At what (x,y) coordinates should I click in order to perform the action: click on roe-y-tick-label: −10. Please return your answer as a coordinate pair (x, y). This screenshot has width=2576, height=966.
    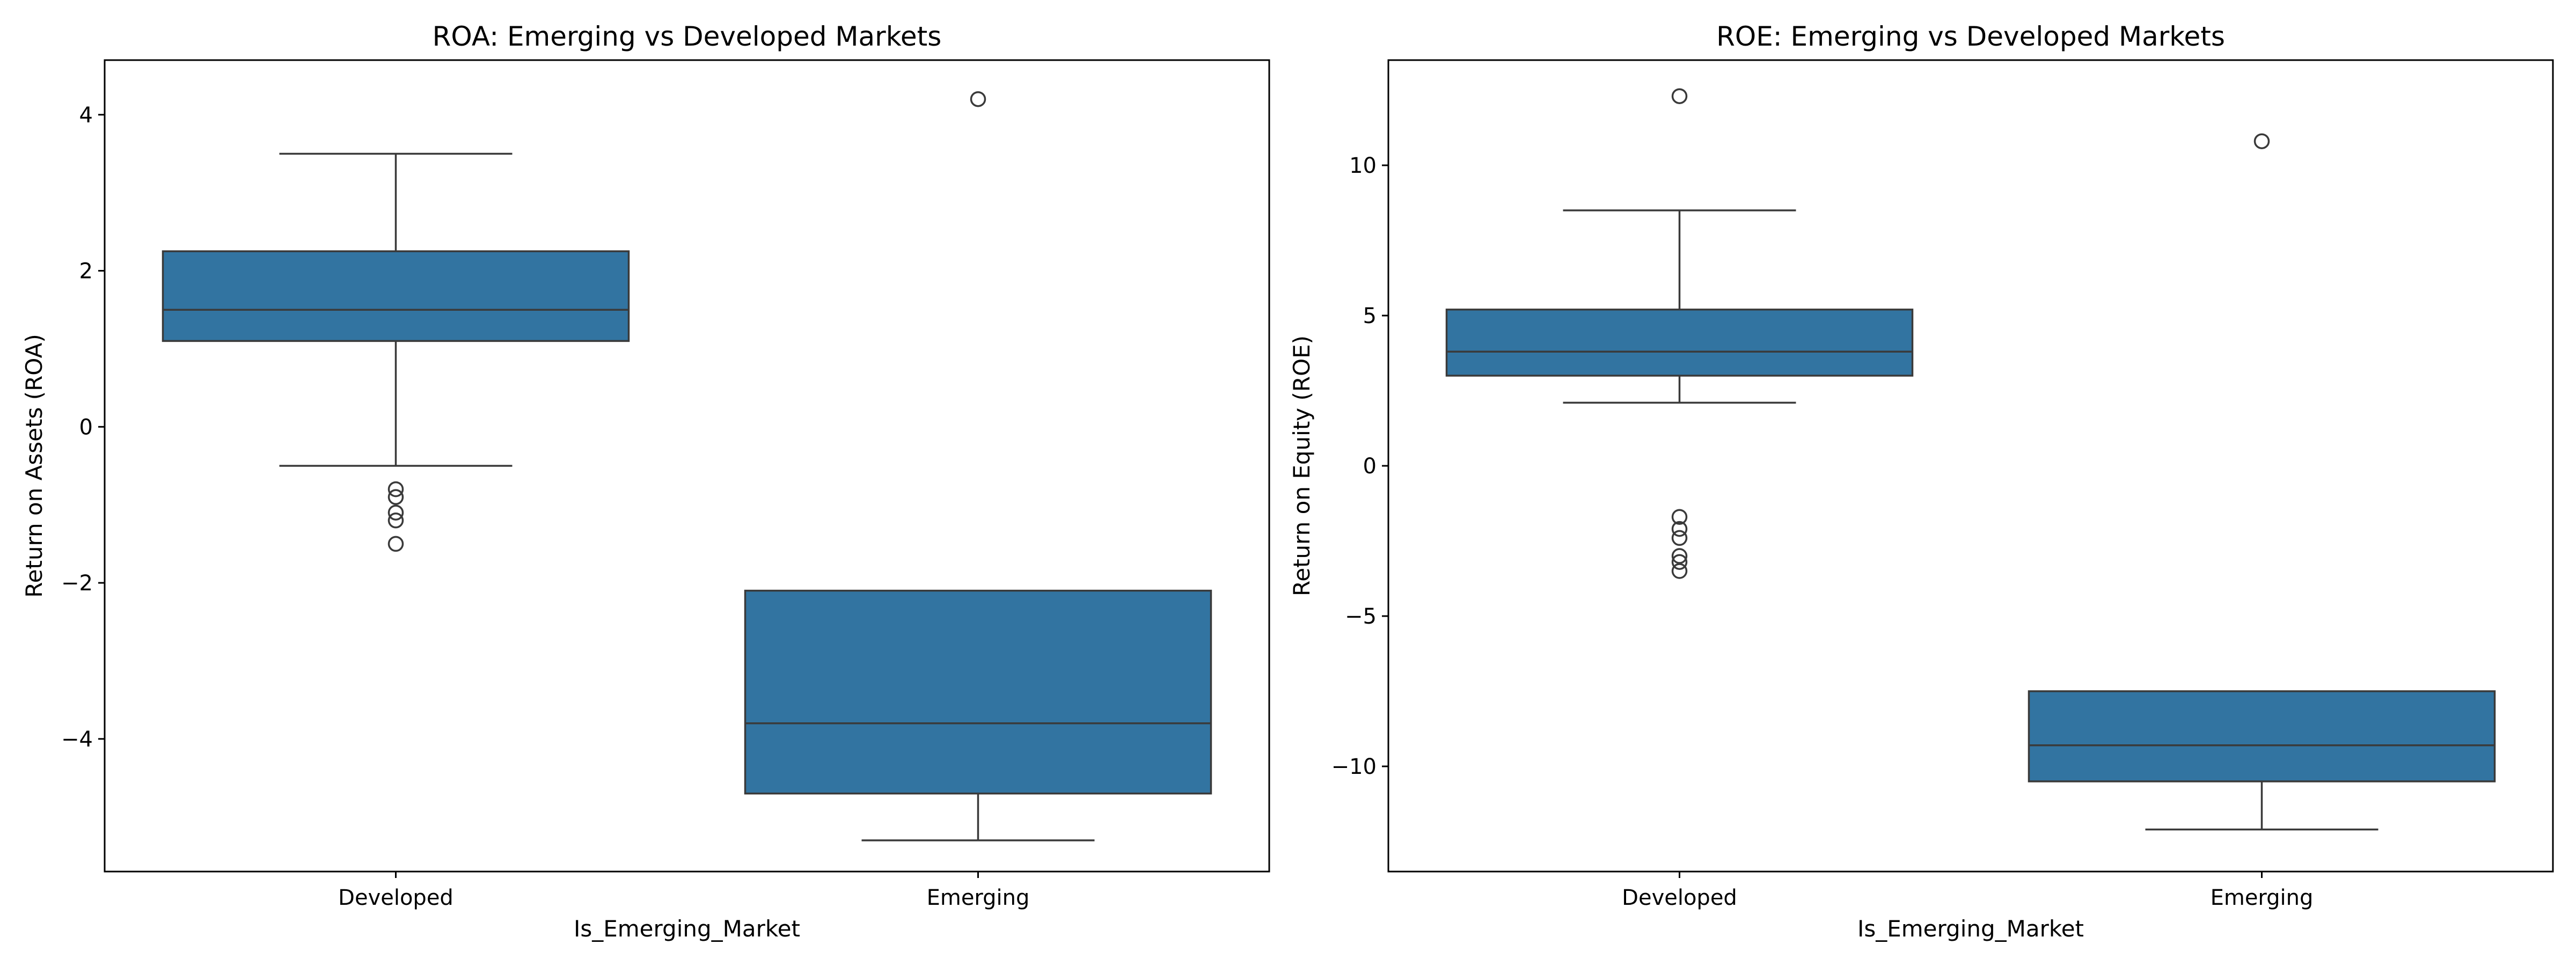
    Looking at the image, I should click on (1354, 767).